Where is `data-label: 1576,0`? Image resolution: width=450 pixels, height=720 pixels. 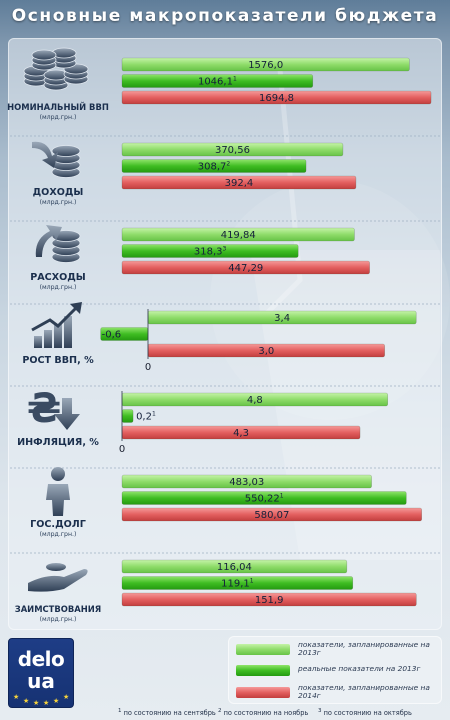
data-label: 1576,0 is located at coordinates (265, 65).